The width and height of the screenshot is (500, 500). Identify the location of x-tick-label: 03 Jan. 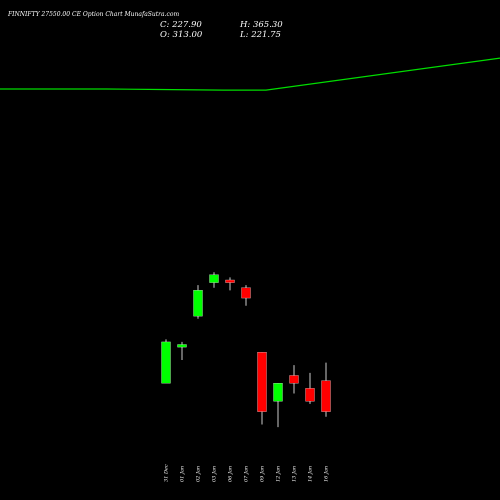
(215, 474).